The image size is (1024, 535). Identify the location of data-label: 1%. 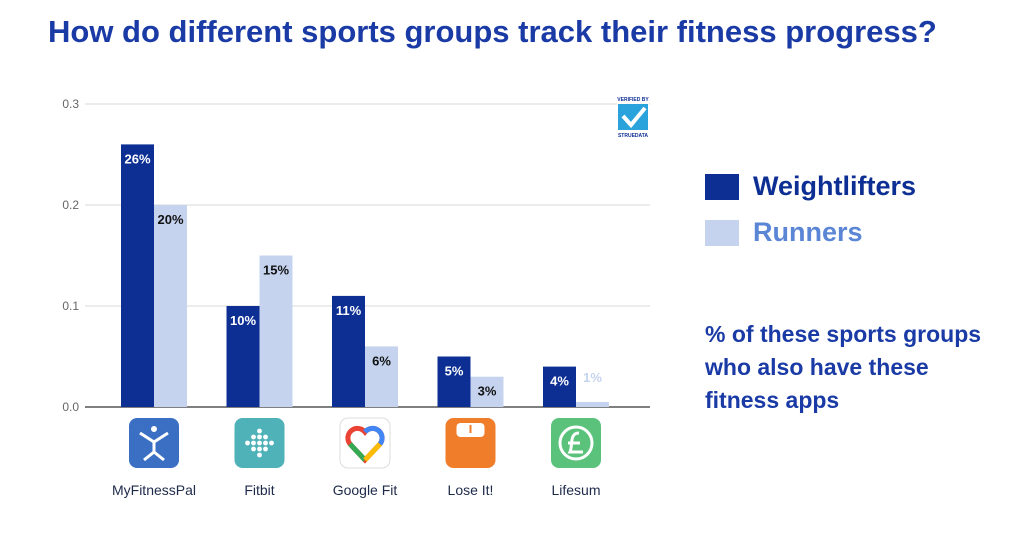
(592, 377).